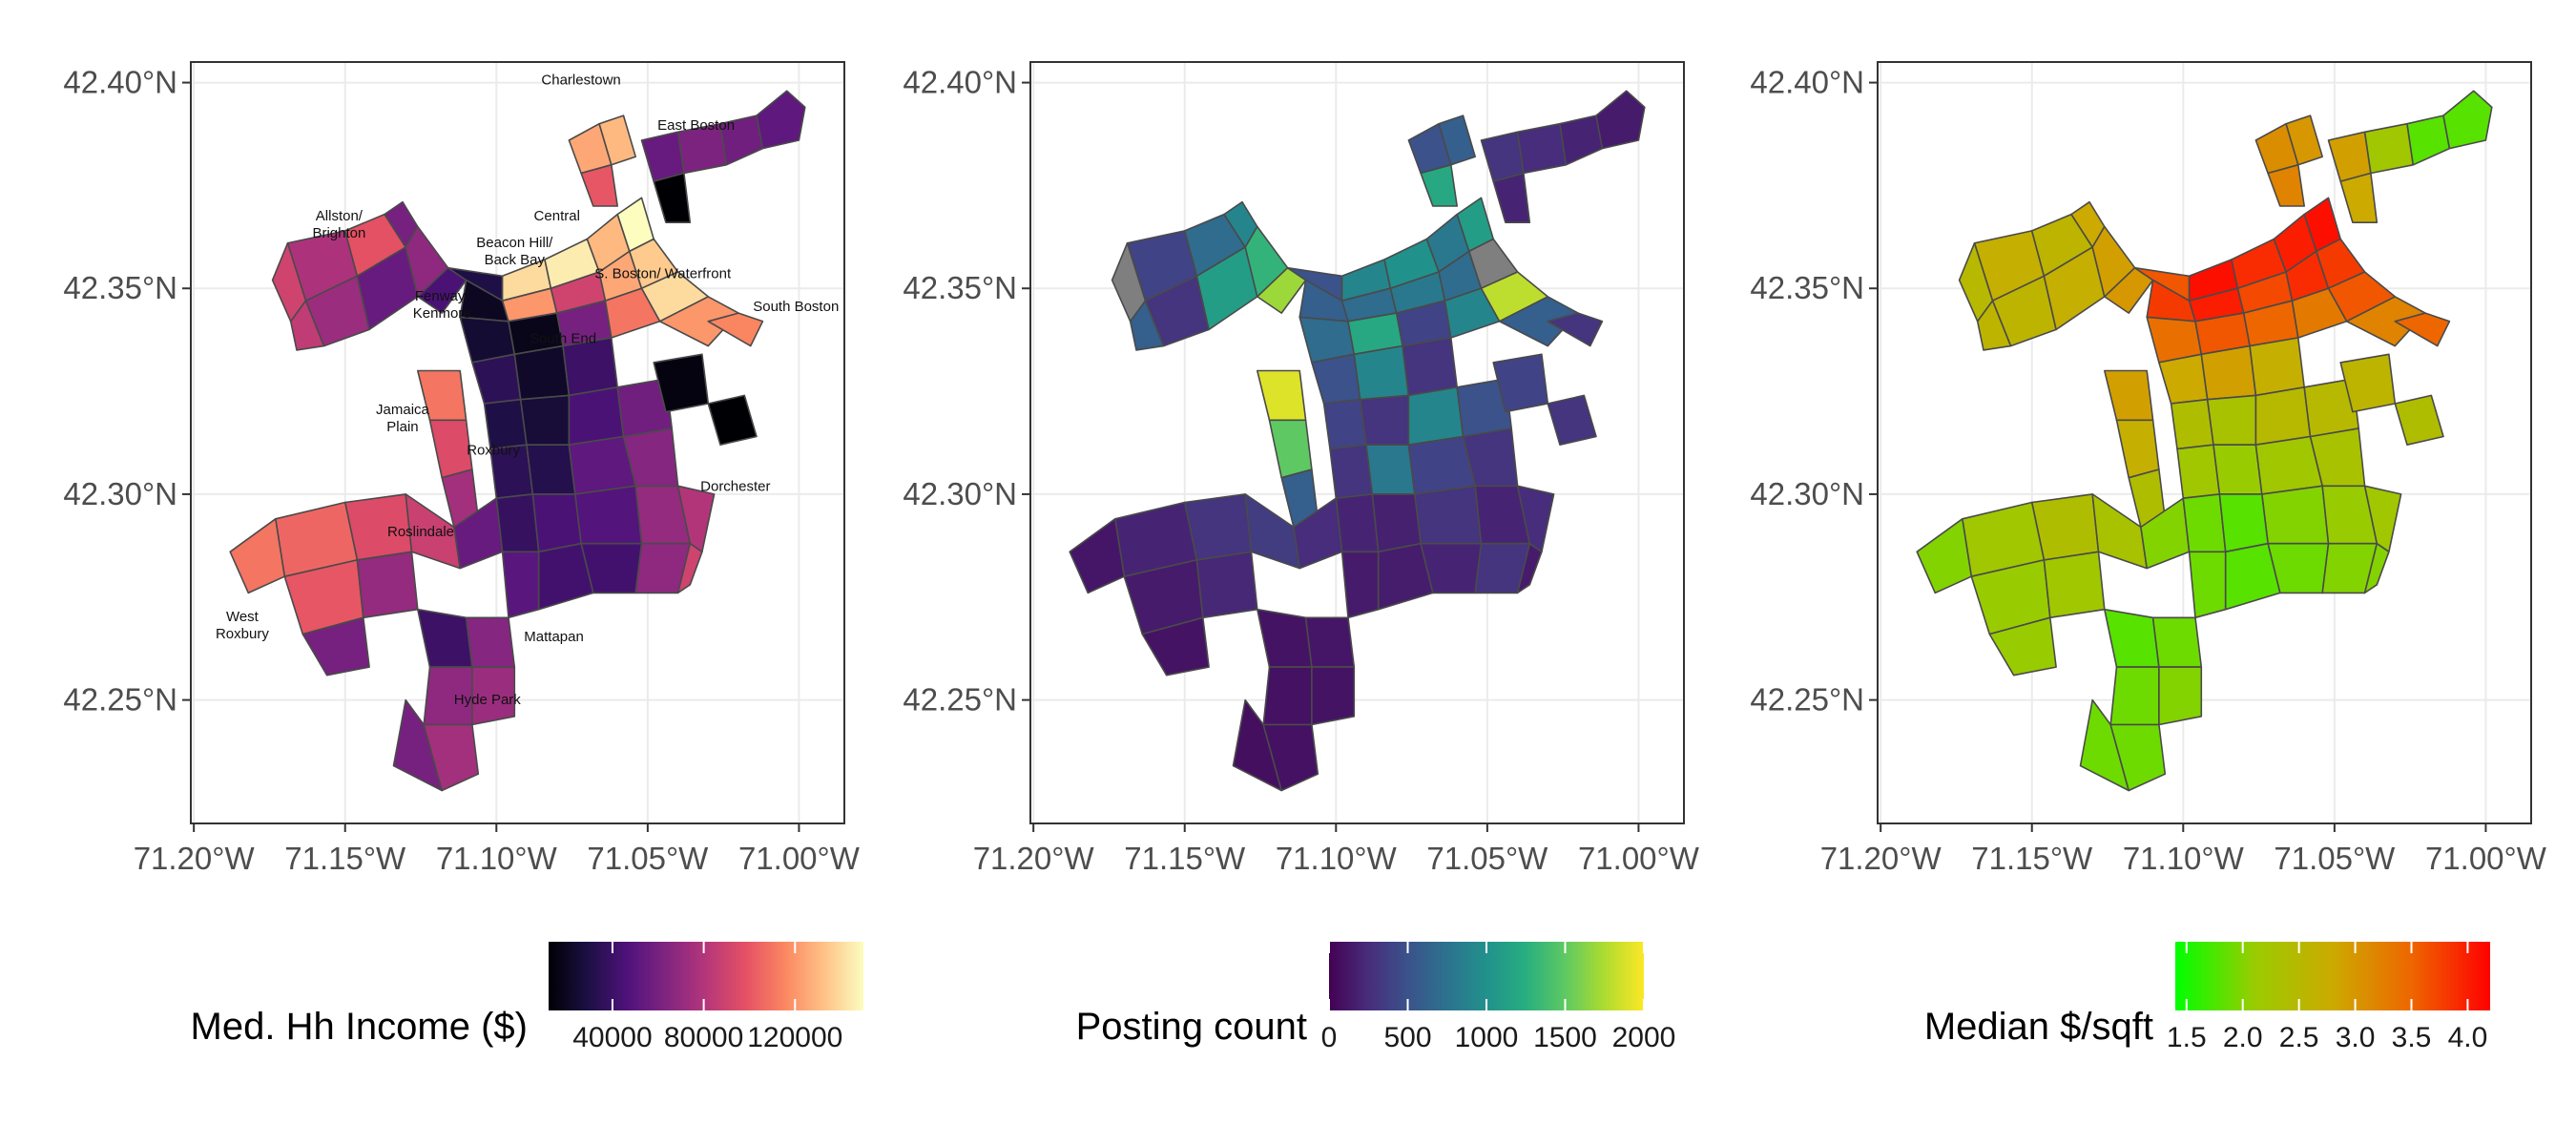 The image size is (2576, 1145). I want to click on legend-tick-label: 2.0, so click(2243, 1038).